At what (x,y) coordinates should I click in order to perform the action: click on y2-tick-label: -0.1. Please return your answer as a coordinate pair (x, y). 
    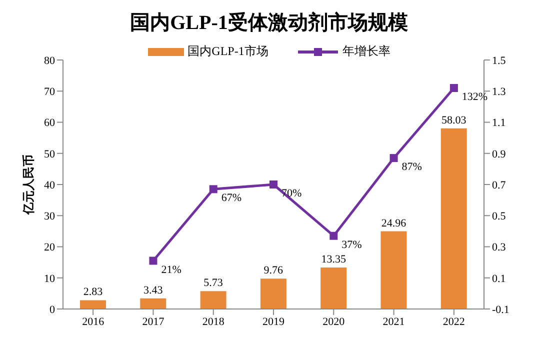
    Looking at the image, I should click on (501, 310).